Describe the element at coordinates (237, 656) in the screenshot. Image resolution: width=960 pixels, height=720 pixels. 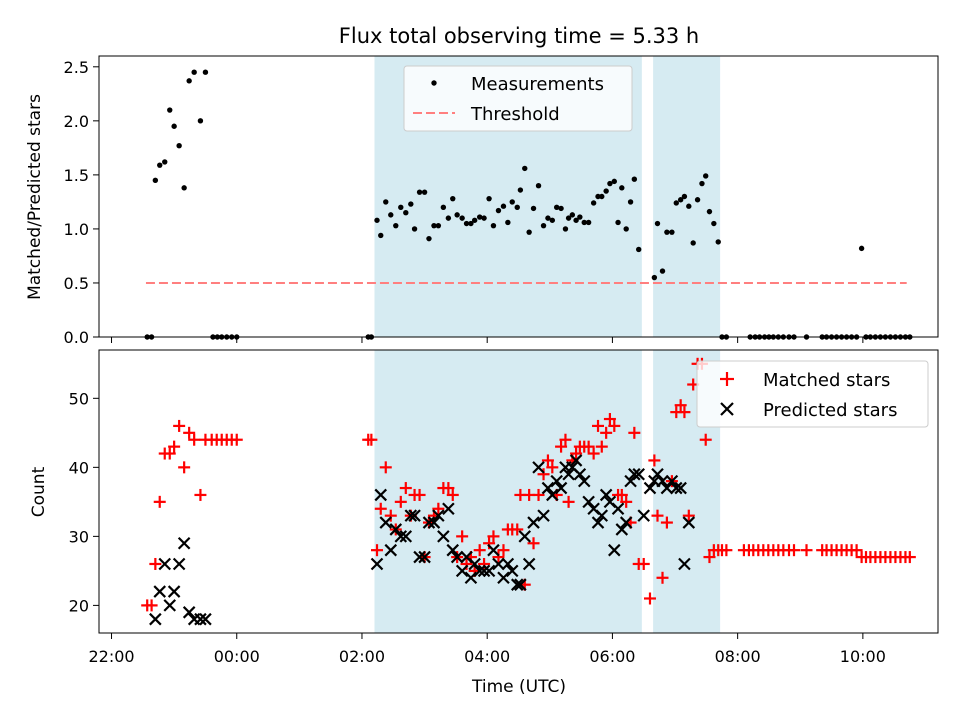
I see `x-tick-label: 00:00` at that location.